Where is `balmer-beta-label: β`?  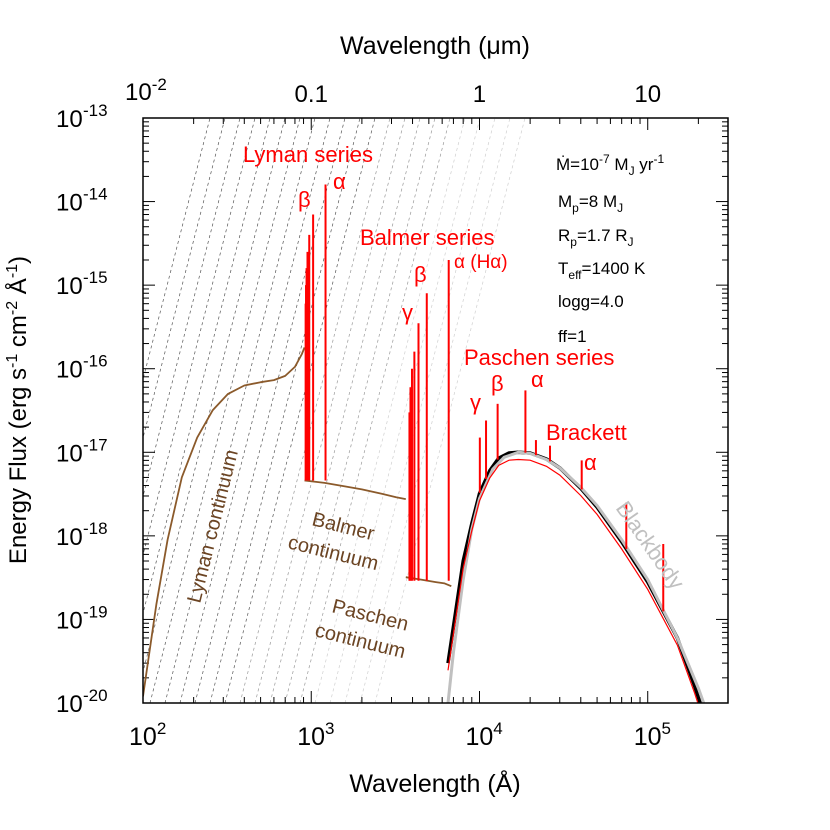 balmer-beta-label: β is located at coordinates (420, 274).